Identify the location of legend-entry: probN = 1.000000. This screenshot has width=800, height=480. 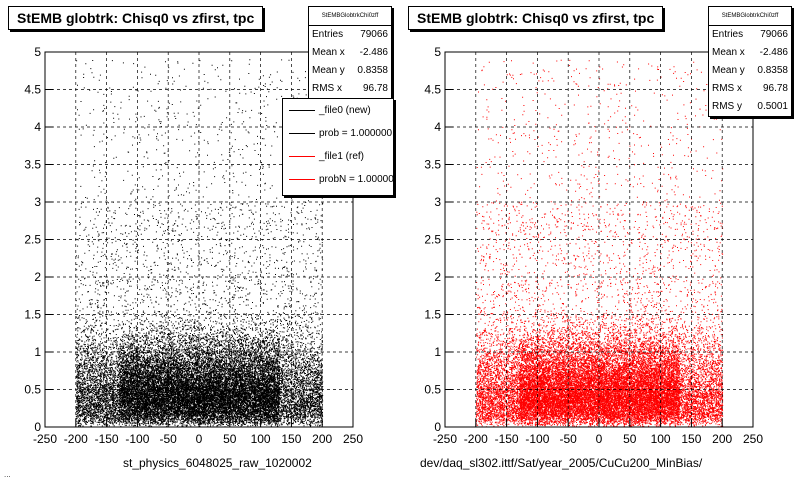
(338, 179).